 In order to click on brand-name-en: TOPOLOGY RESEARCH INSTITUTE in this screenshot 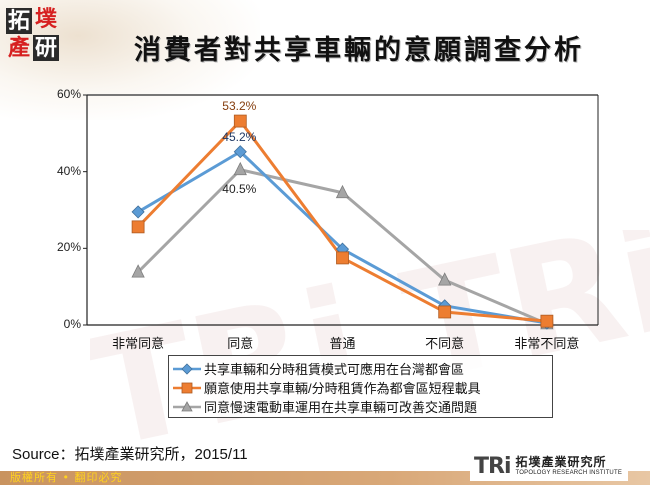, I will do `click(569, 473)`.